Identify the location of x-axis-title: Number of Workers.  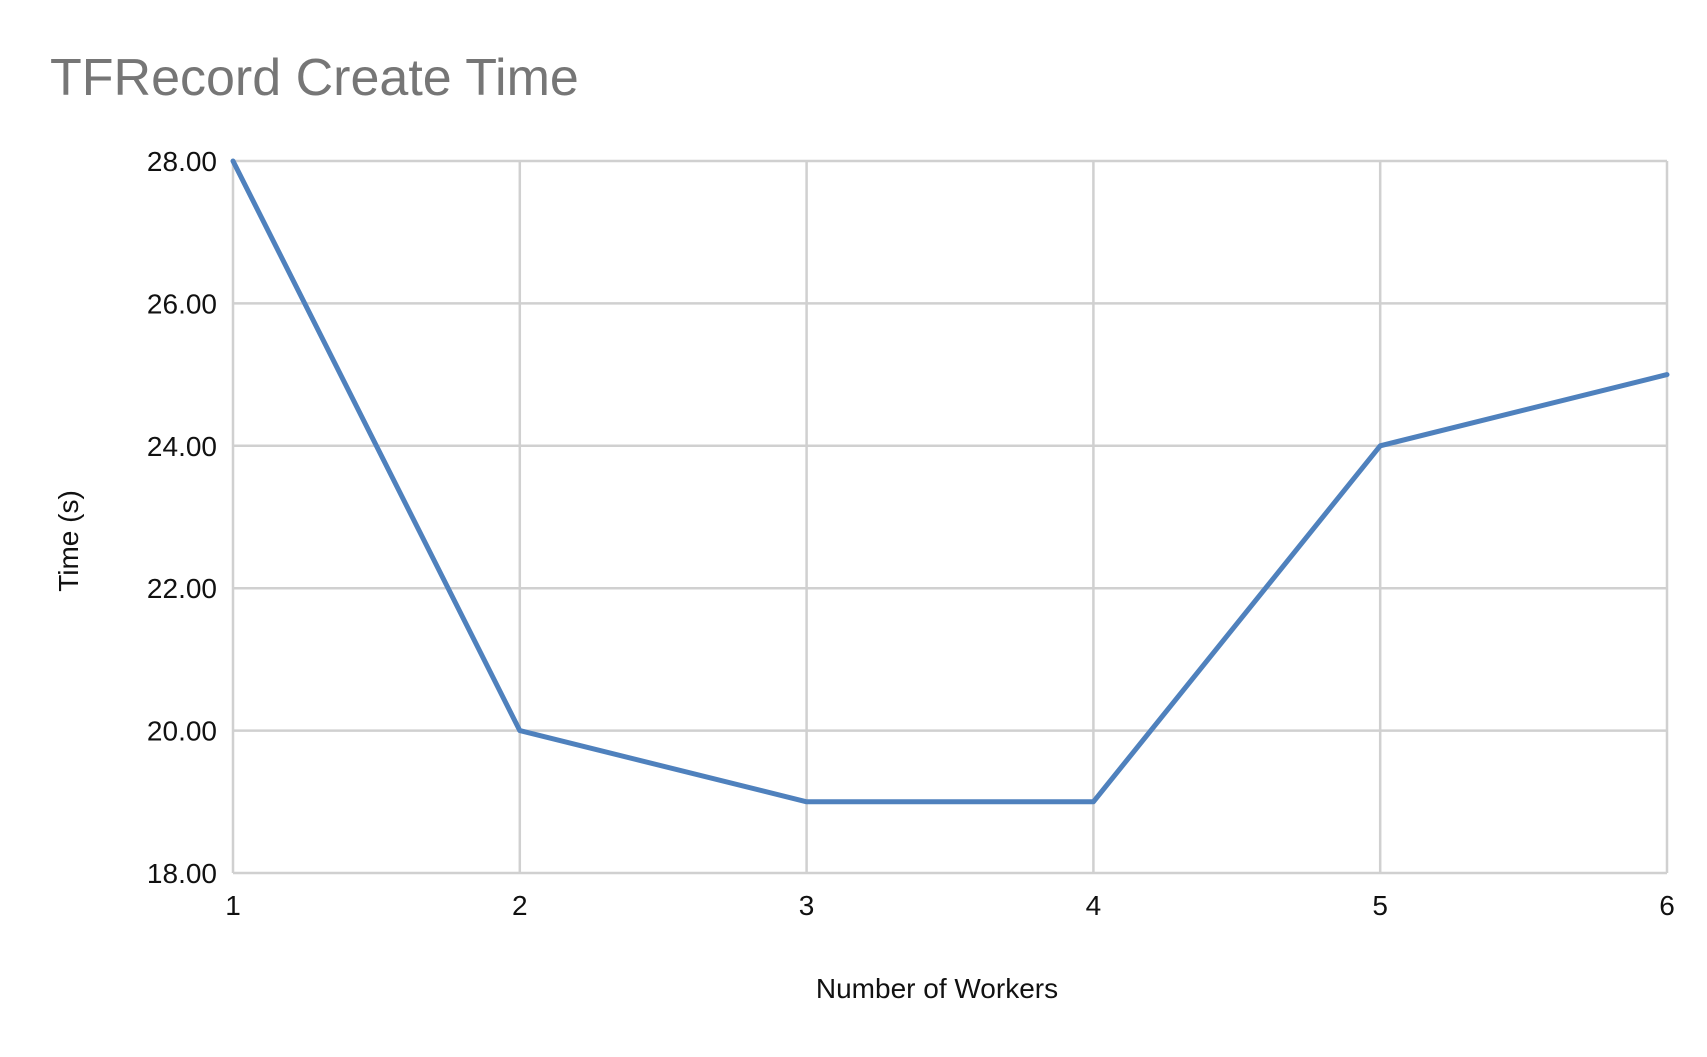
(937, 988).